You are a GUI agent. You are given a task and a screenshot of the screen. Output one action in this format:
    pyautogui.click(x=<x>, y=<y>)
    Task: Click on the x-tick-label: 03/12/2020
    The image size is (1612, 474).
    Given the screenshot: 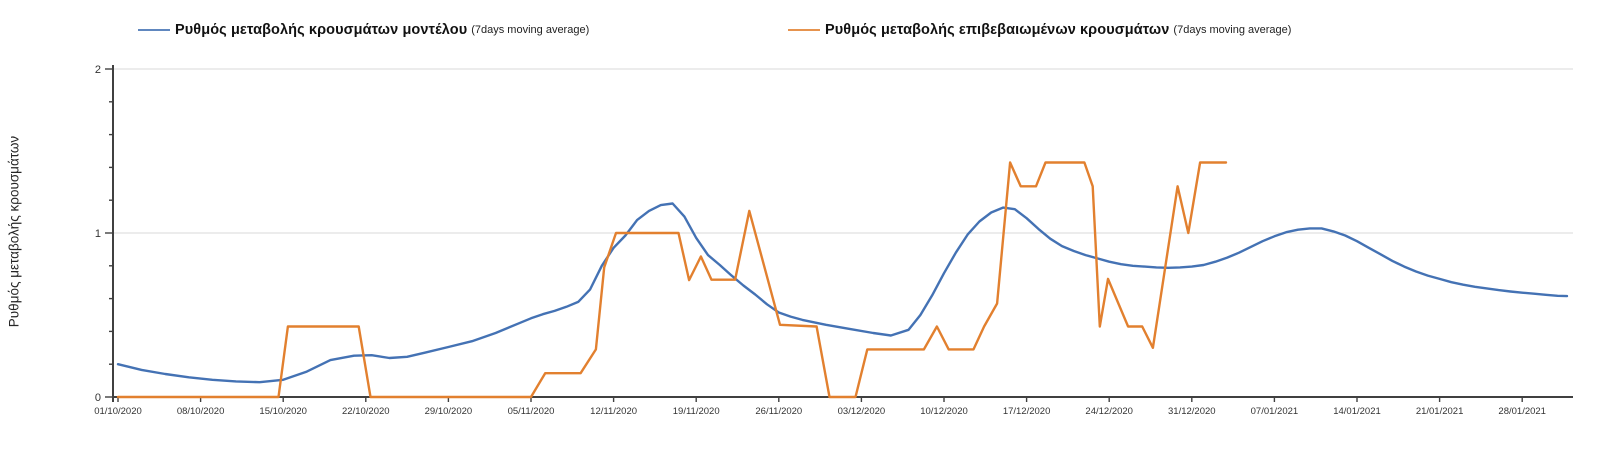 What is the action you would take?
    pyautogui.click(x=862, y=411)
    